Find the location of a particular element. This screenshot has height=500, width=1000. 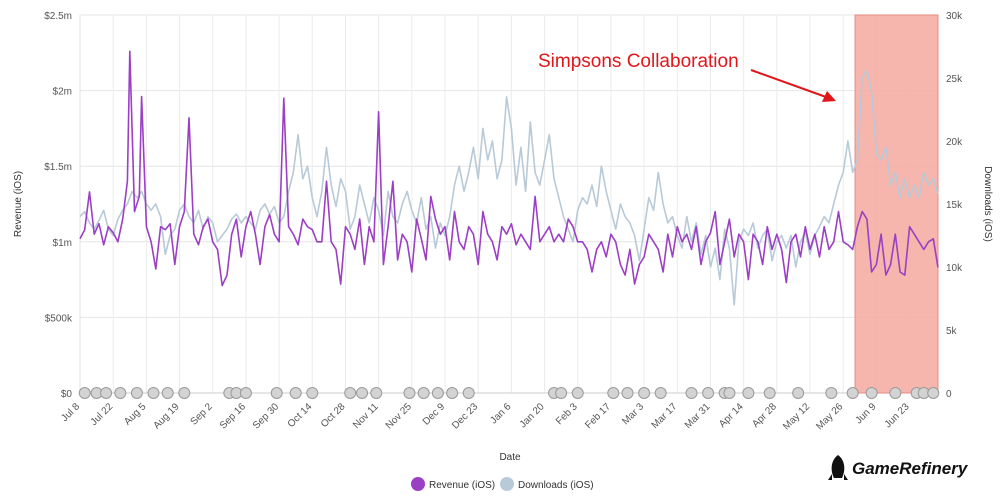

y-tick-label-right: 30k is located at coordinates (954, 16).